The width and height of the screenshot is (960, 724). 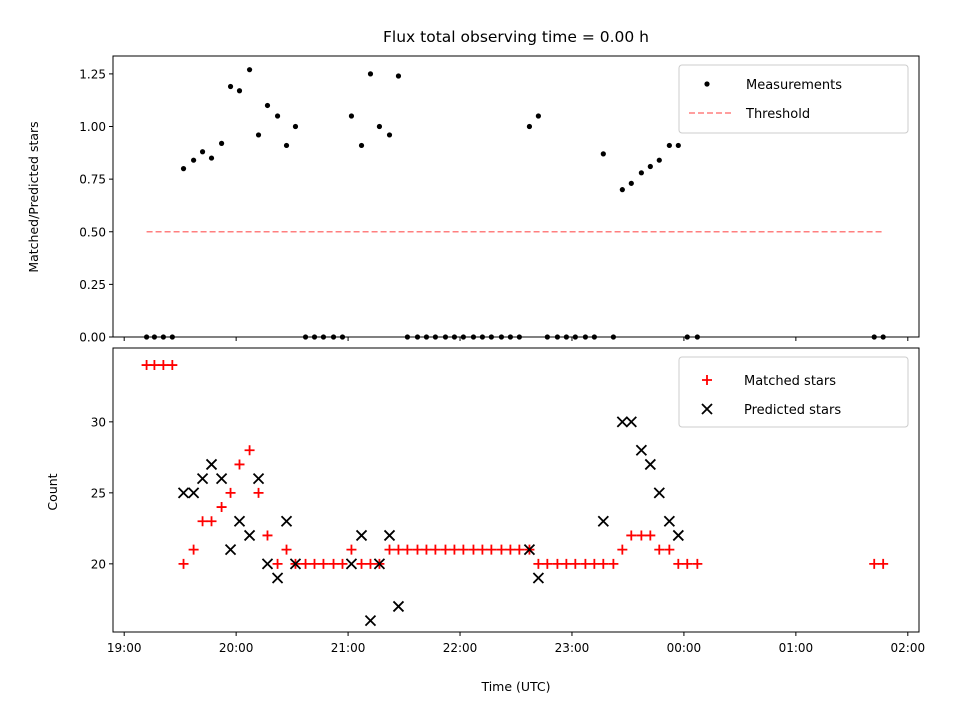 What do you see at coordinates (98, 422) in the screenshot?
I see `bottom-y-tick-label: 30` at bounding box center [98, 422].